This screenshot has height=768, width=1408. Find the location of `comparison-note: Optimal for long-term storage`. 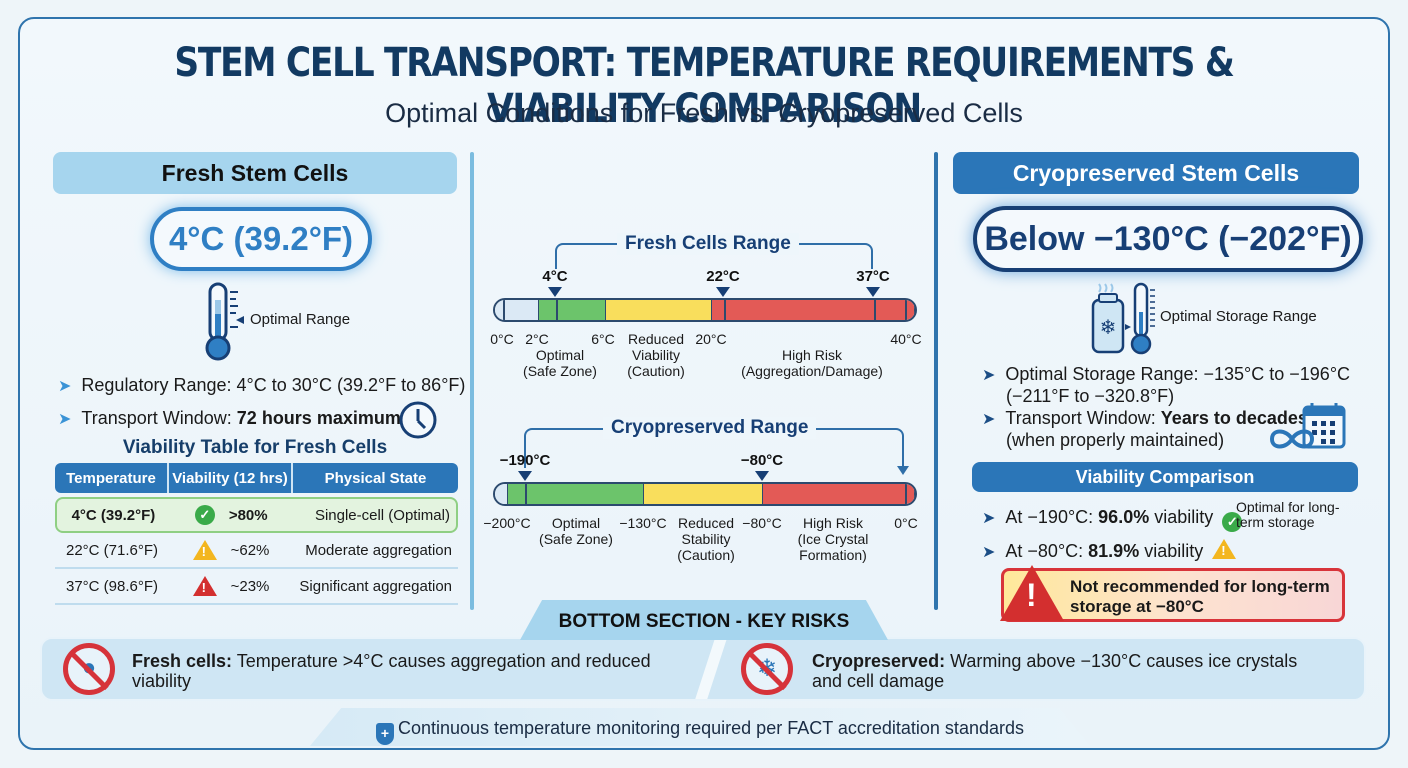

comparison-note: Optimal for long-term storage is located at coordinates (1288, 514).